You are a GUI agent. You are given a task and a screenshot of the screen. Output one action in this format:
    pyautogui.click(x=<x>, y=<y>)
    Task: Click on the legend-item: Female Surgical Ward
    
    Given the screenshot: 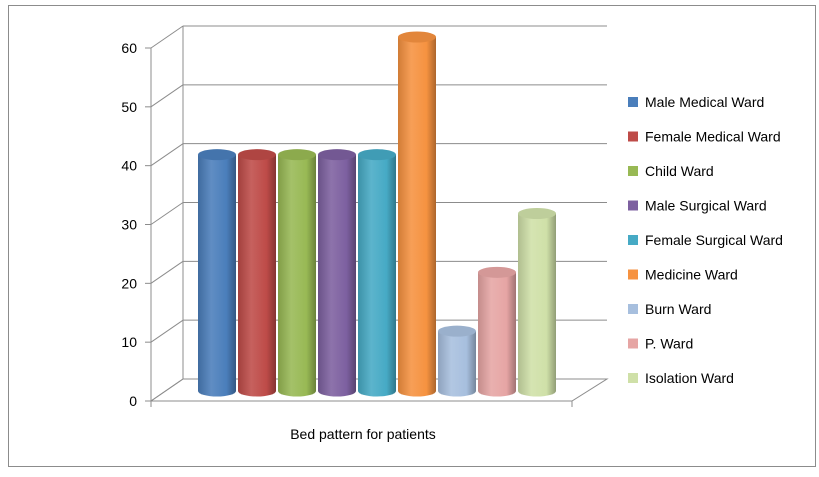 What is the action you would take?
    pyautogui.click(x=705, y=240)
    